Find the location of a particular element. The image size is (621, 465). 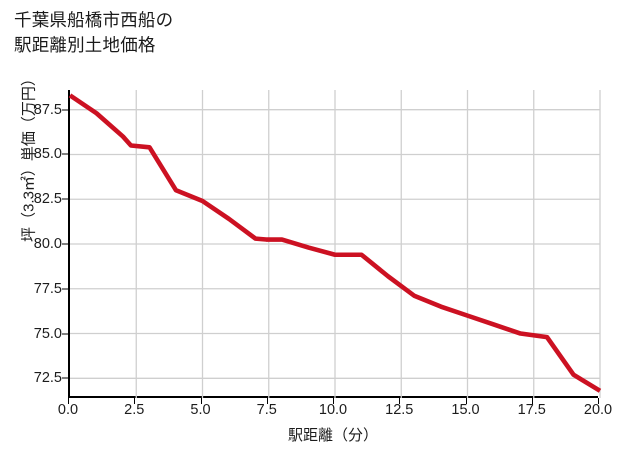

x-axis-title: 駅距離（分） is located at coordinates (332, 435).